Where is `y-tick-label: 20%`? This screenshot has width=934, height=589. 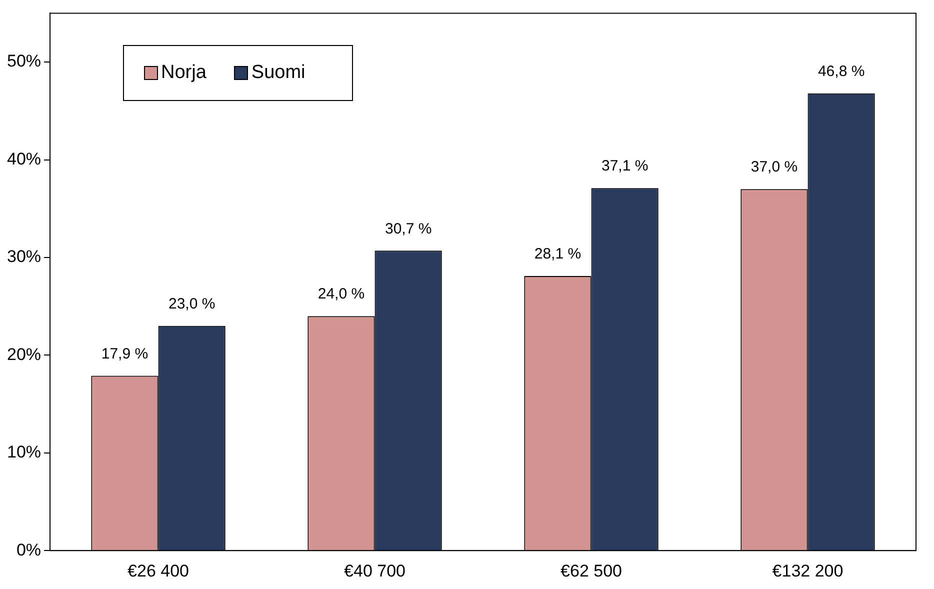
y-tick-label: 20% is located at coordinates (24, 354).